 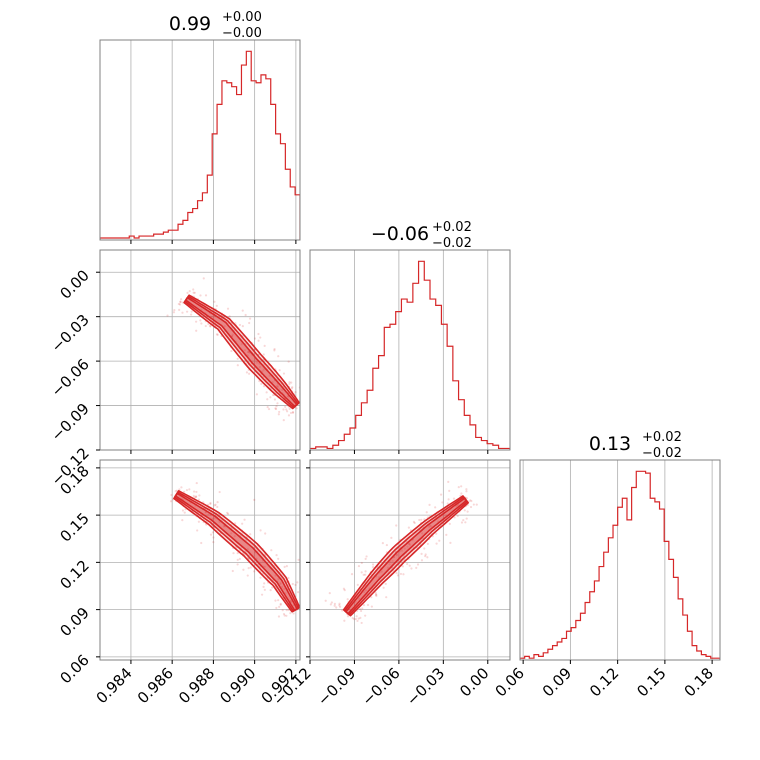 What do you see at coordinates (74, 527) in the screenshot?
I see `y-tick-label: 0.15` at bounding box center [74, 527].